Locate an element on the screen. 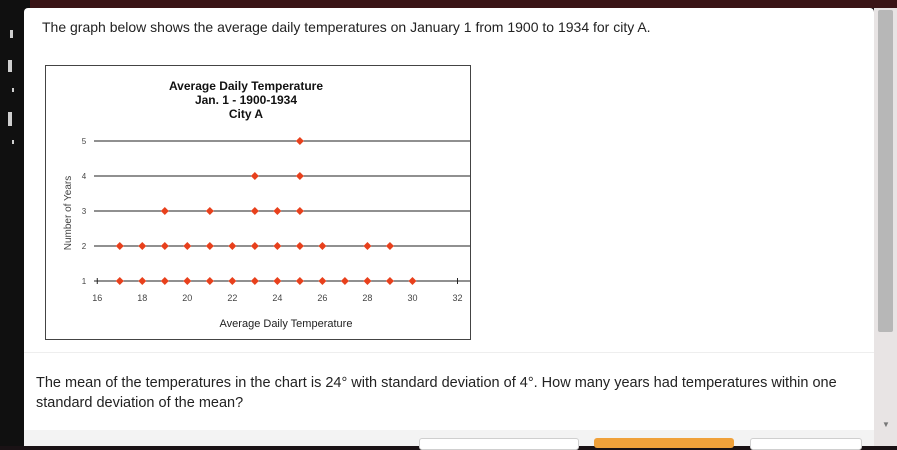 The image size is (897, 450). x-axis-label: Average Daily Temperature is located at coordinates (286, 324).